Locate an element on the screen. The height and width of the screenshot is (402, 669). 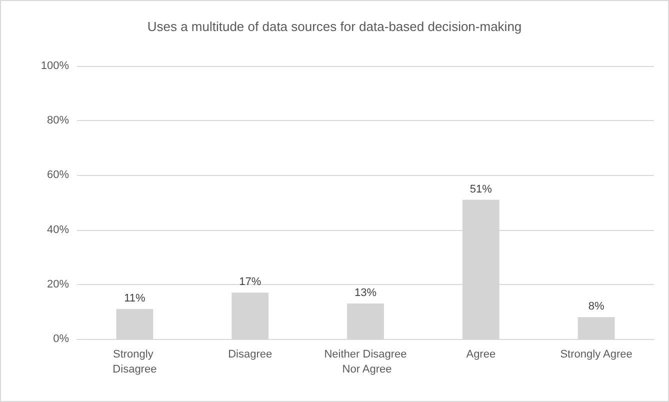
x-tick-label: Neither Disagree Nor Agree is located at coordinates (365, 362).